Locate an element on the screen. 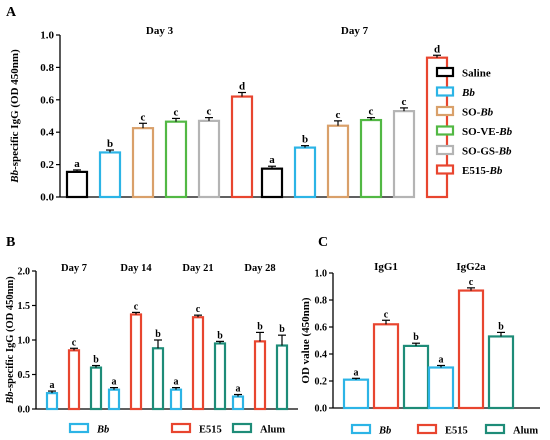  panel-c-group-label: IgG1 is located at coordinates (386, 267).